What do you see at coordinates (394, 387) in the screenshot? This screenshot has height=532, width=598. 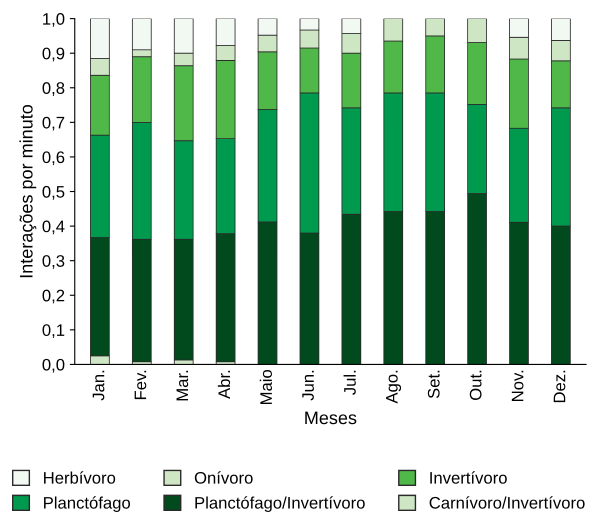 I see `x-tick-label: Ago.` at bounding box center [394, 387].